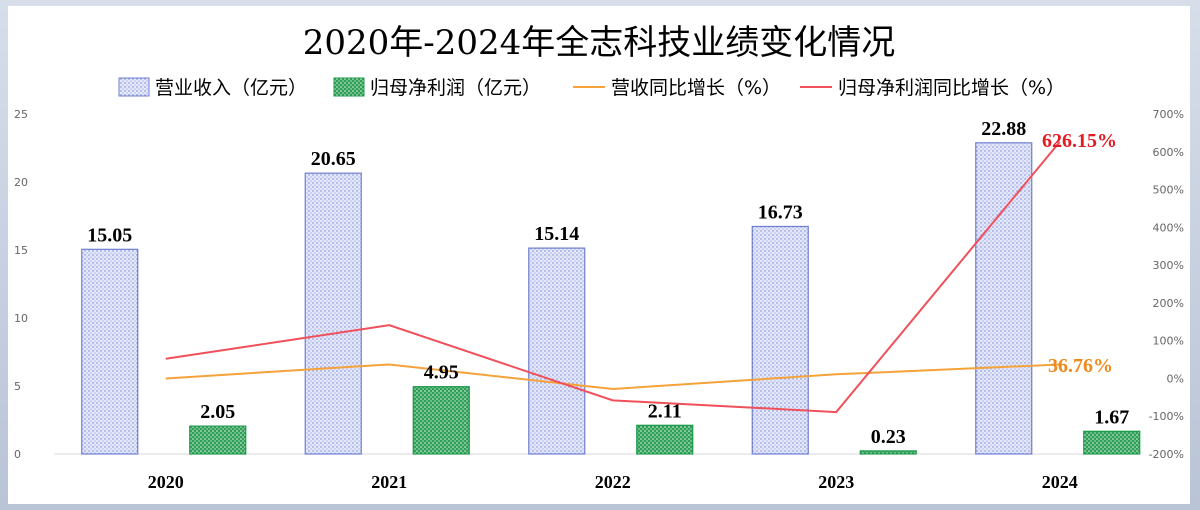 This screenshot has width=1200, height=510. What do you see at coordinates (21, 284) in the screenshot?
I see `left-axis: 0 5 10 15 20 25` at bounding box center [21, 284].